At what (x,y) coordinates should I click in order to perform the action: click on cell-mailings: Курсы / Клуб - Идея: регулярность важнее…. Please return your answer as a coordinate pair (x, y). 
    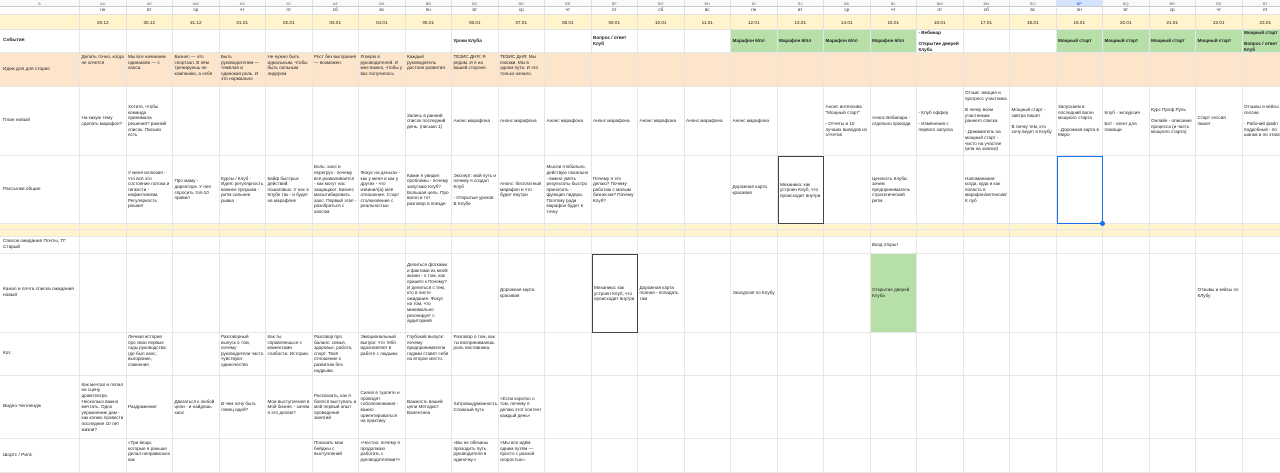
    Looking at the image, I should click on (242, 190).